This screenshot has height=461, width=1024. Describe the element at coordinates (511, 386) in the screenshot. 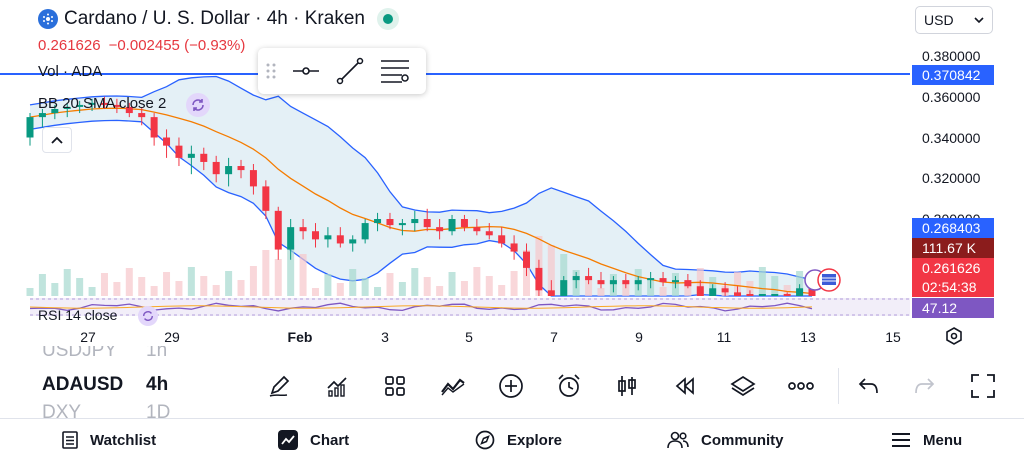

I see `add-icon` at that location.